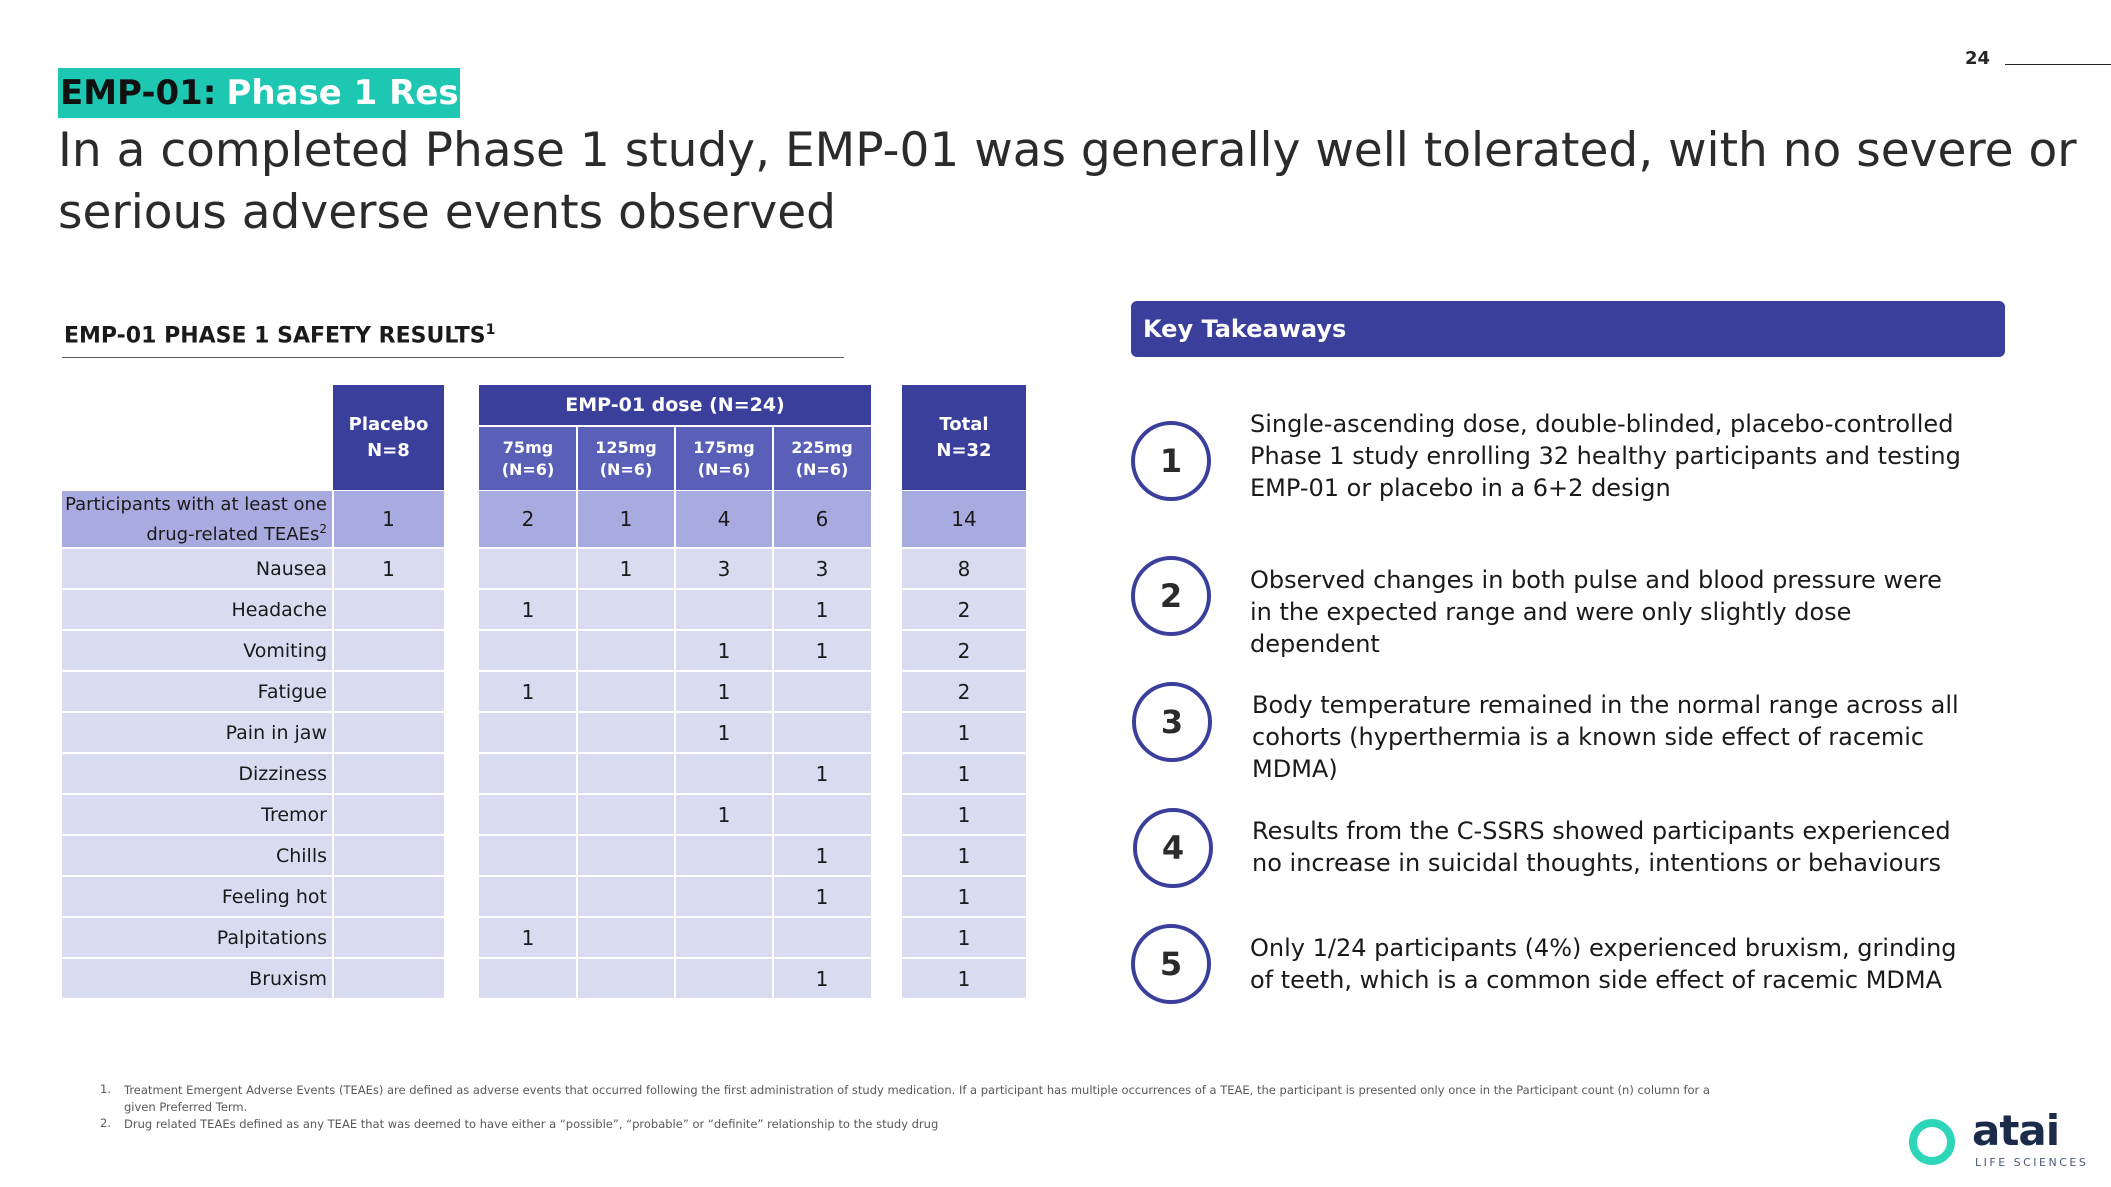 The height and width of the screenshot is (1187, 2111). What do you see at coordinates (1172, 722) in the screenshot?
I see `takeaway-number-3: 3` at bounding box center [1172, 722].